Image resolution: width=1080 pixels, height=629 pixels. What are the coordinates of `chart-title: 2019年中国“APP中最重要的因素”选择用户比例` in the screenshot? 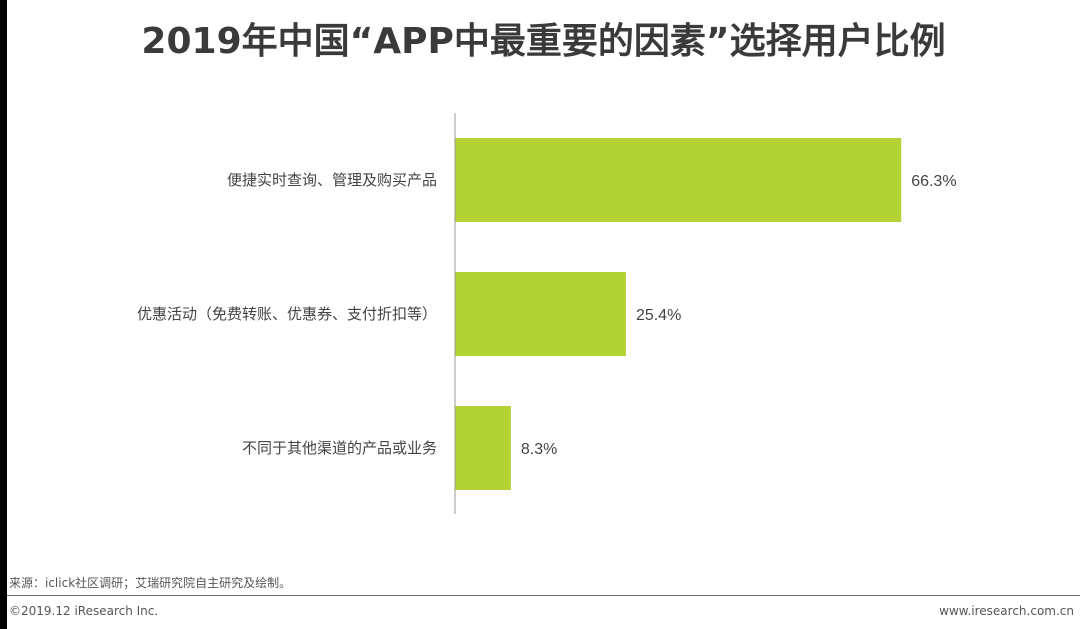 It's located at (543, 41).